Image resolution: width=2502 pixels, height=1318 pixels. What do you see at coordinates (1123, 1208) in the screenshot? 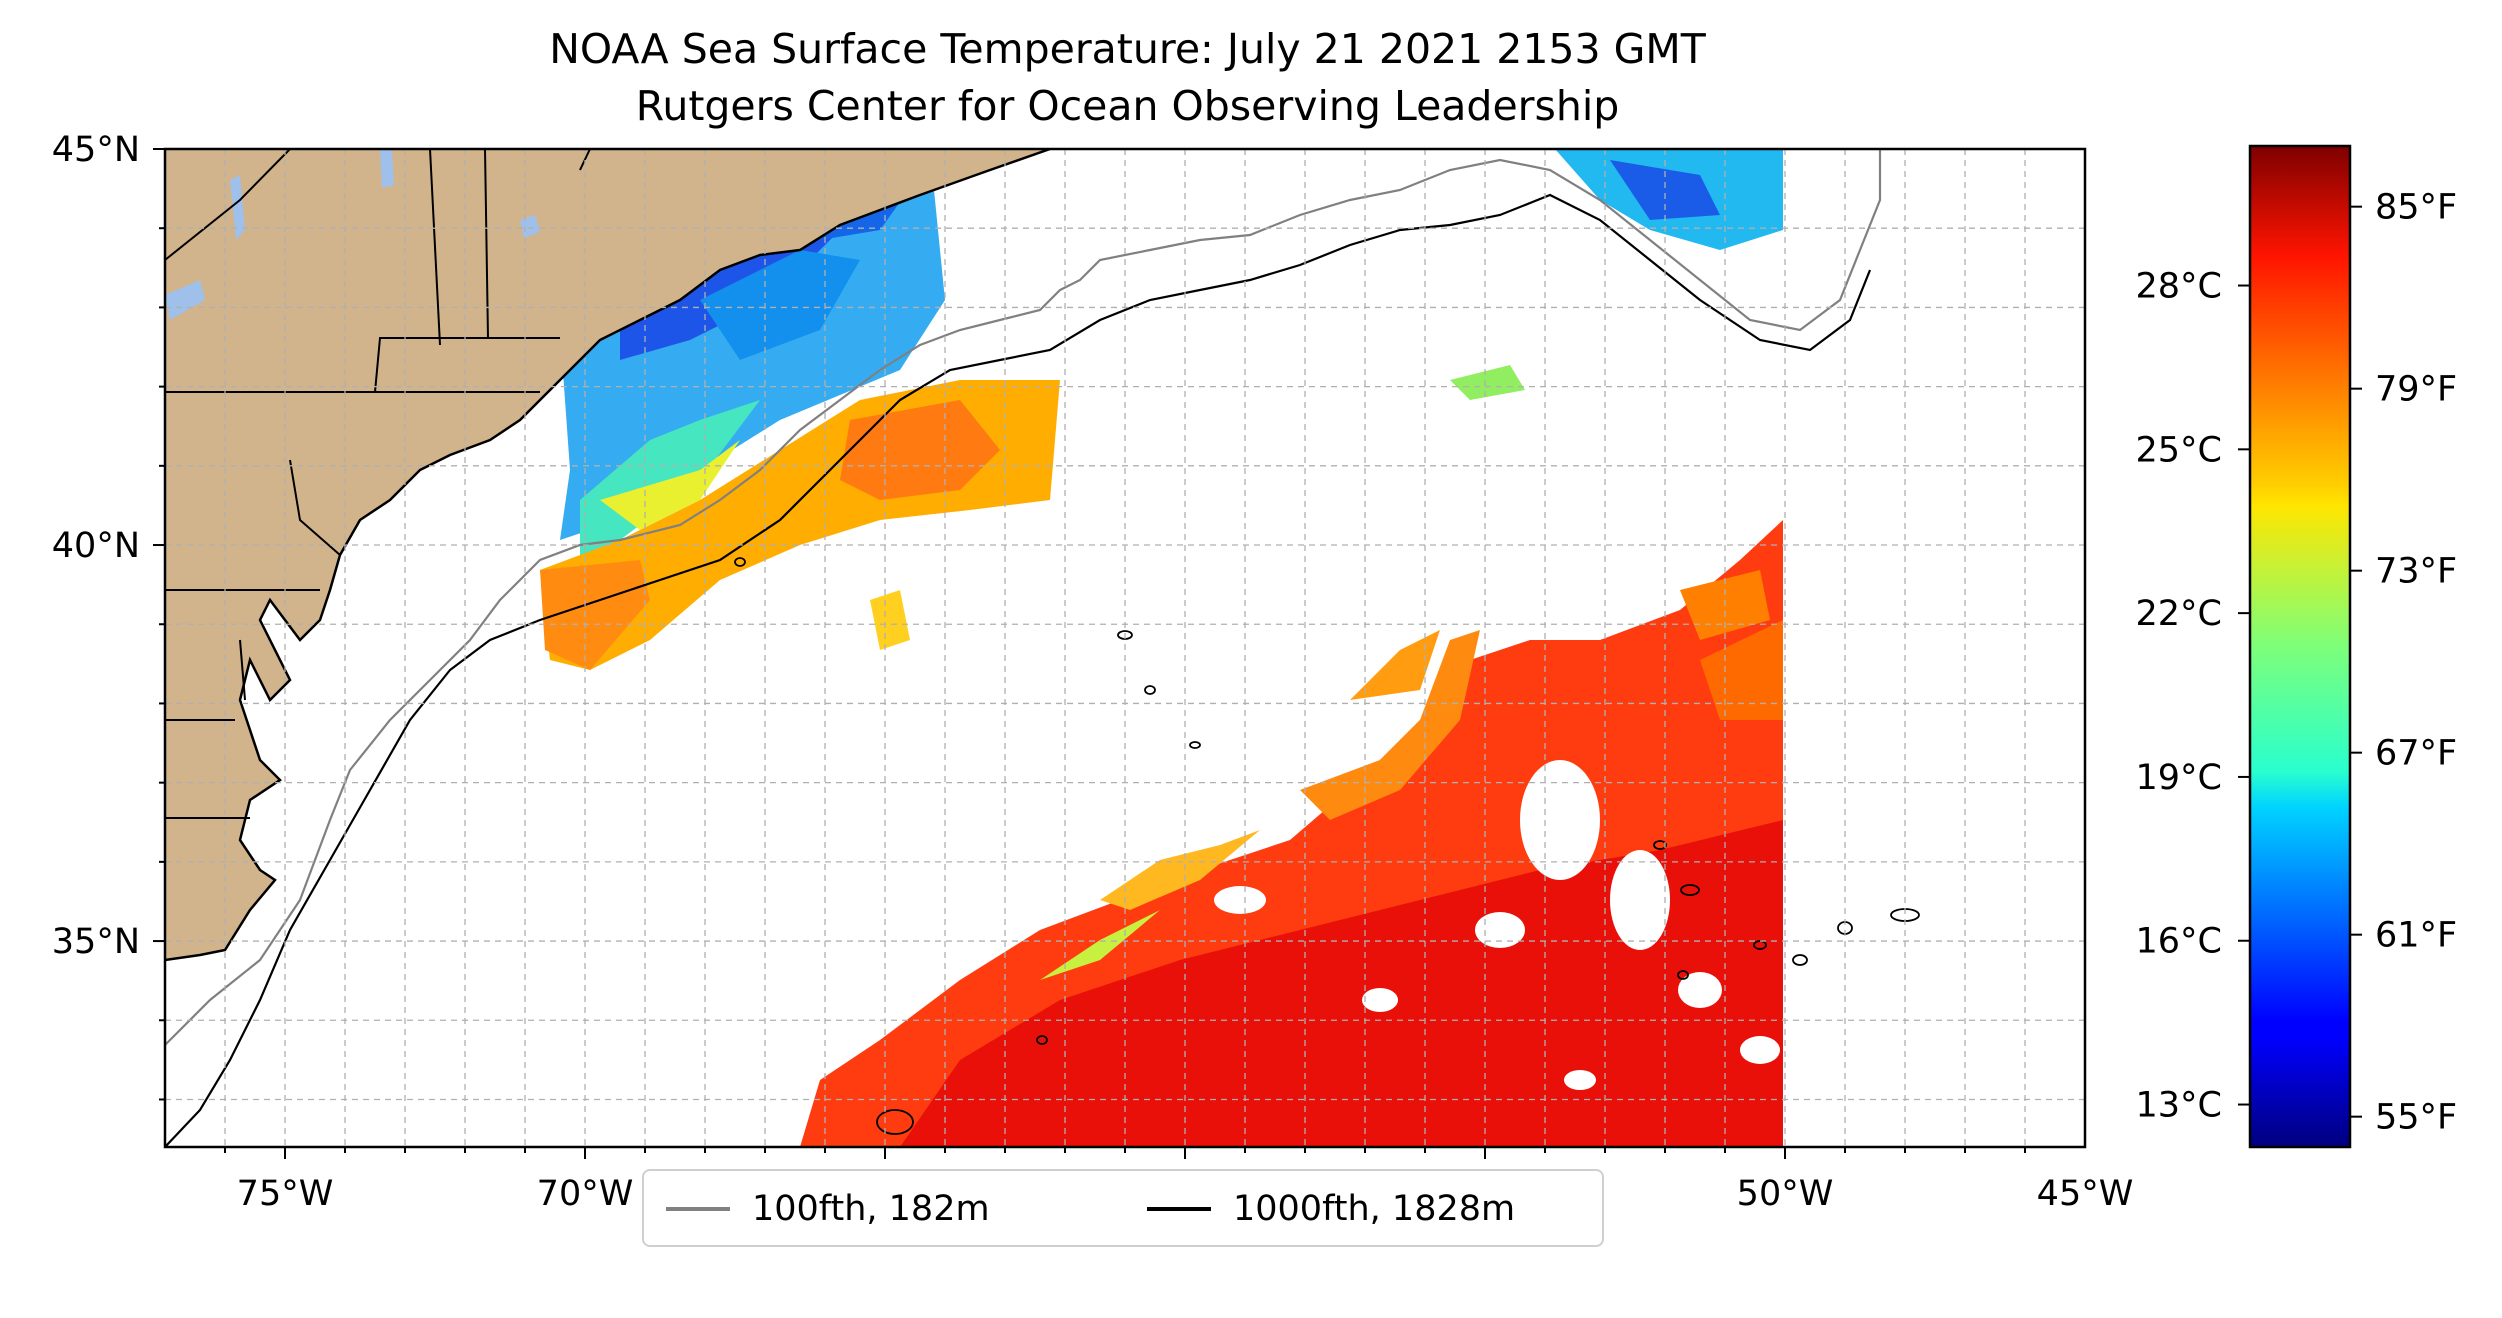
I see `legend: 100fth, 182m 1000fth, 1828m` at bounding box center [1123, 1208].